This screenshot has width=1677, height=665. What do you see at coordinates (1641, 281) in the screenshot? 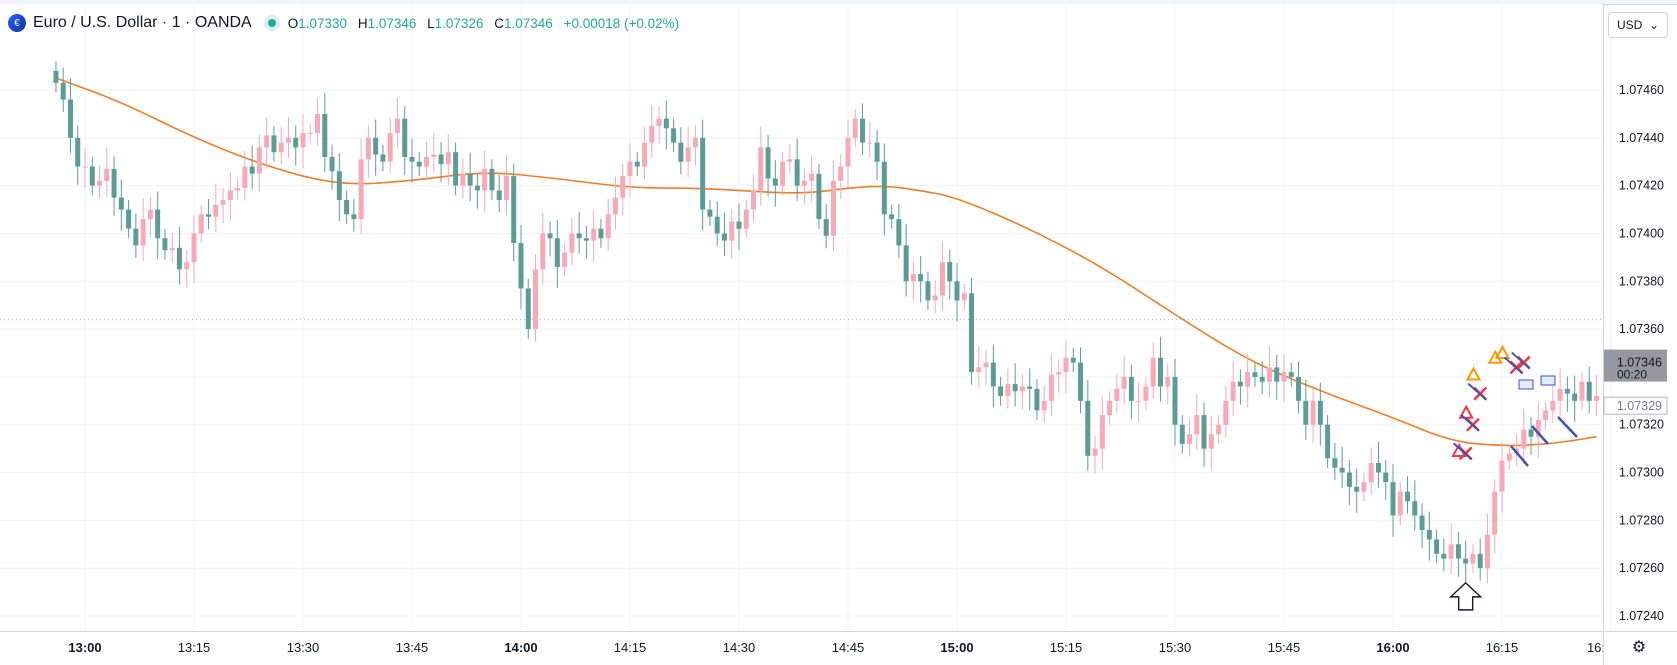
I see `y-tick-label: 1.07380` at bounding box center [1641, 281].